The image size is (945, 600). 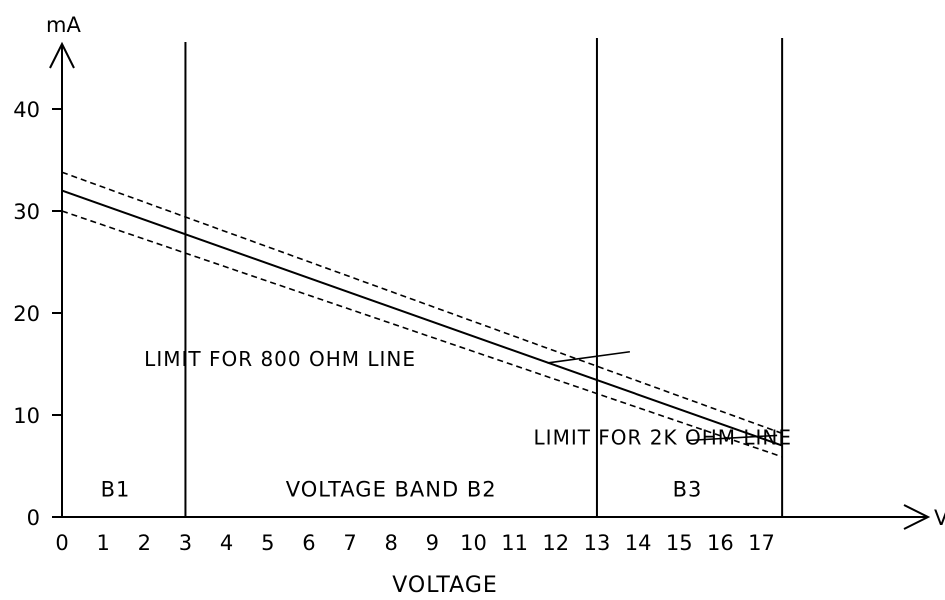 I want to click on x-axis-title: VOLTAGE, so click(x=445, y=585).